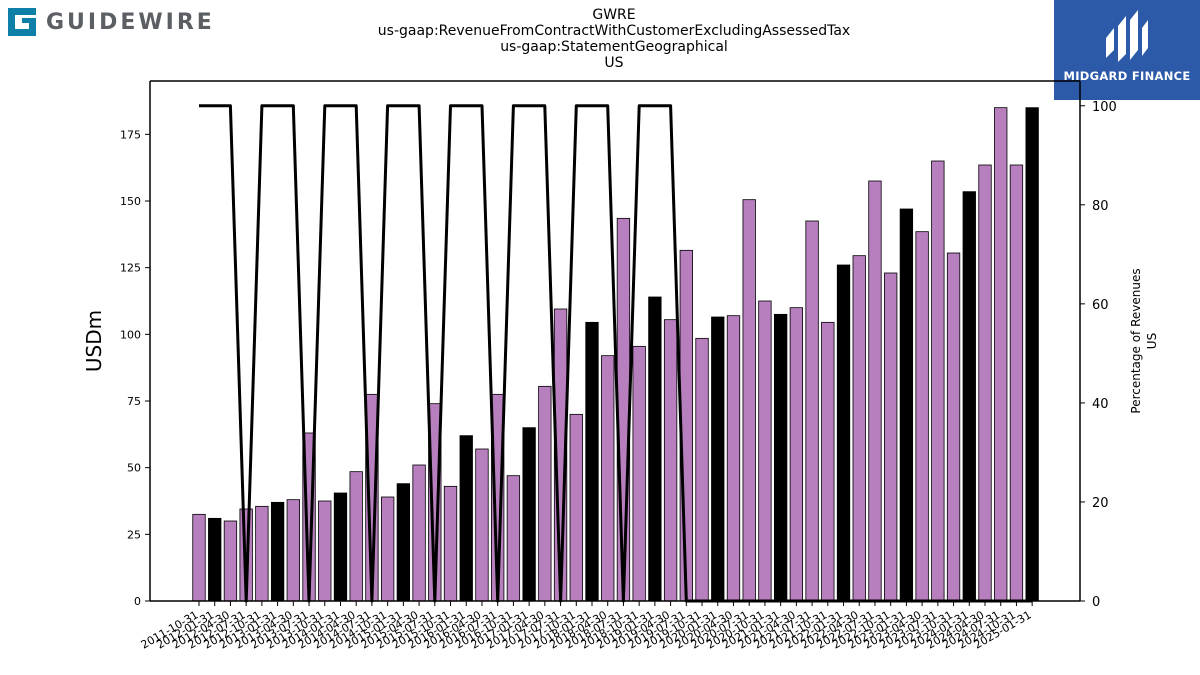 This screenshot has height=675, width=1200. What do you see at coordinates (614, 63) in the screenshot?
I see `chart-title-member: US` at bounding box center [614, 63].